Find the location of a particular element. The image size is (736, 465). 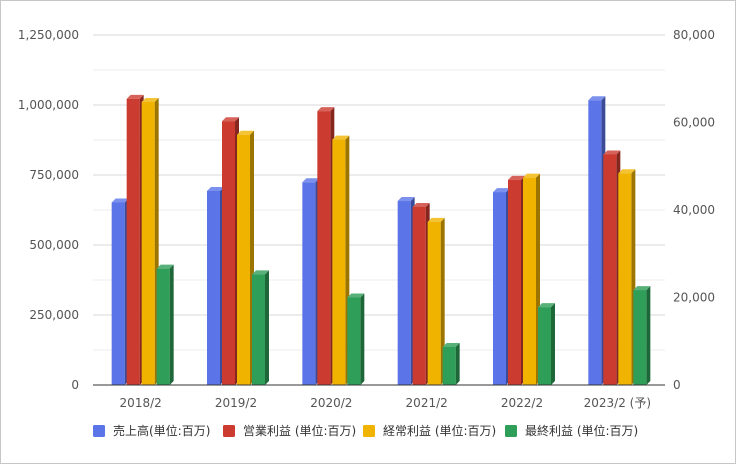

left-tick-label: 750,000 is located at coordinates (54, 175).